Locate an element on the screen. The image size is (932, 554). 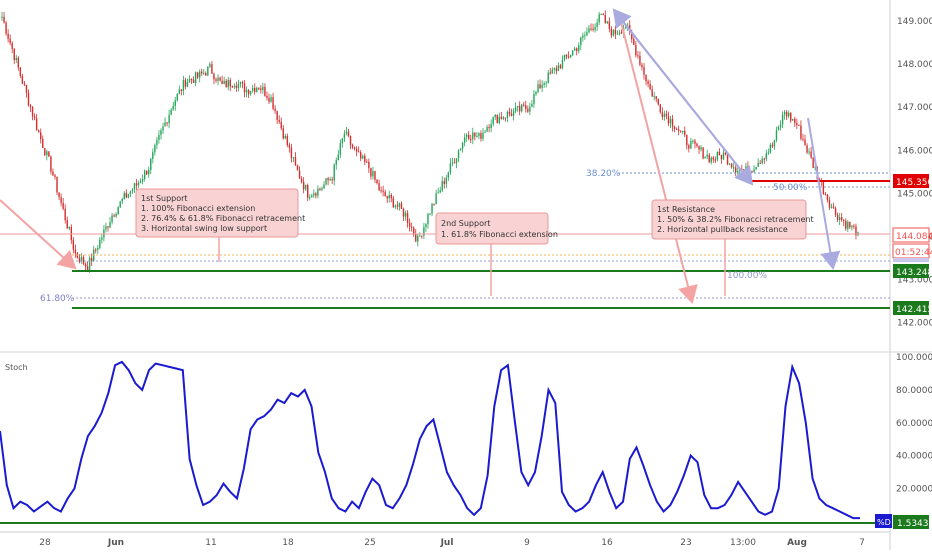
stoch-axis: 100.0000 80.0000 60.0000 40.0000 20.0000 is located at coordinates (914, 424).